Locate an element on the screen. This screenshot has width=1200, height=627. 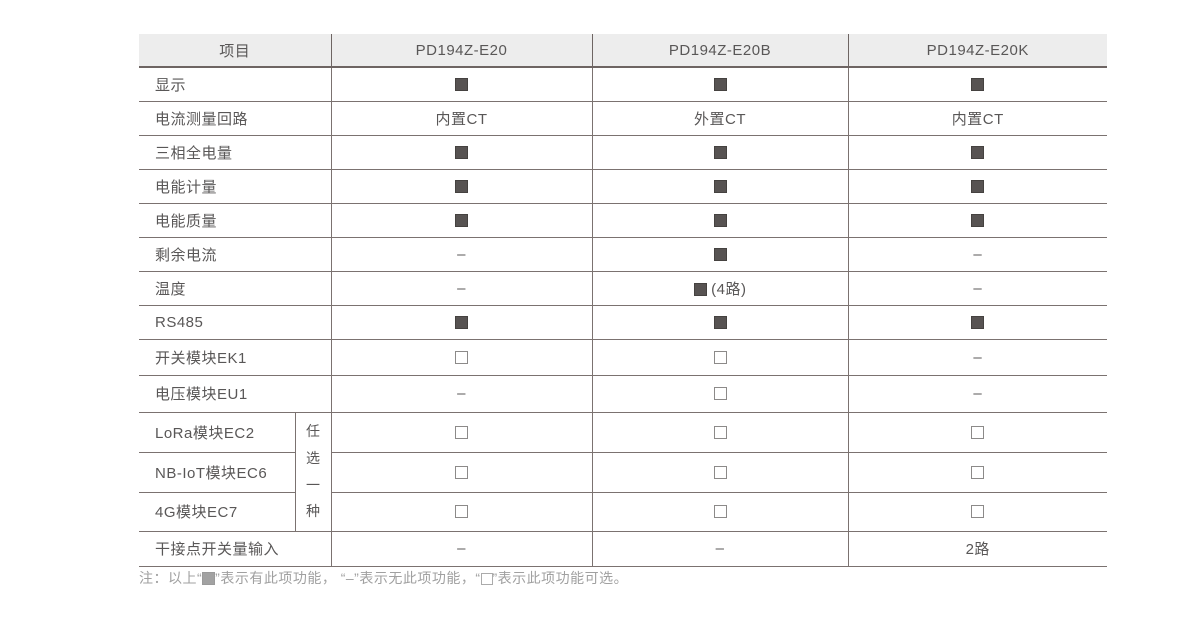
row-label: LoRa模块EC2 is located at coordinates (217, 432).